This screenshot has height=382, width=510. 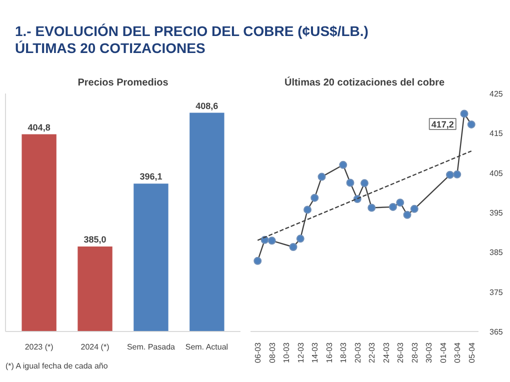 I want to click on y-tick-label: 395, so click(x=497, y=213).